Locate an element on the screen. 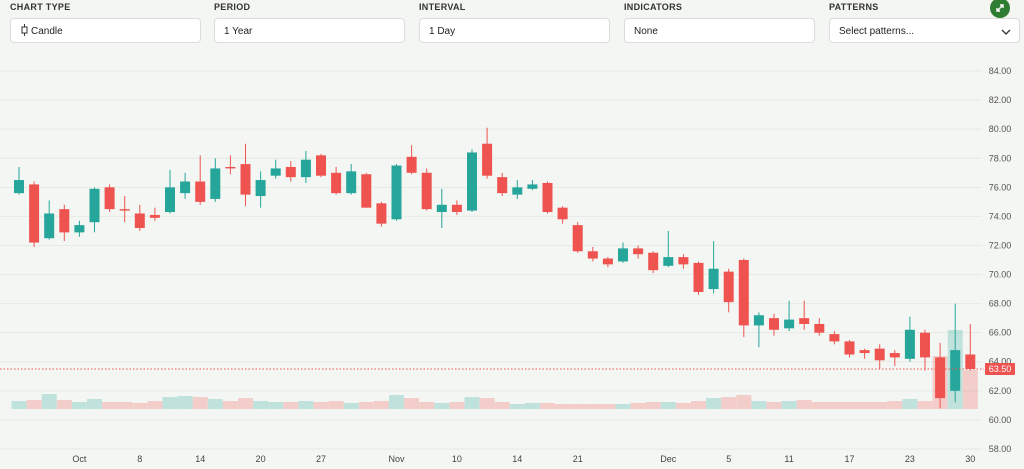  x-tick-label: Dec is located at coordinates (668, 459).